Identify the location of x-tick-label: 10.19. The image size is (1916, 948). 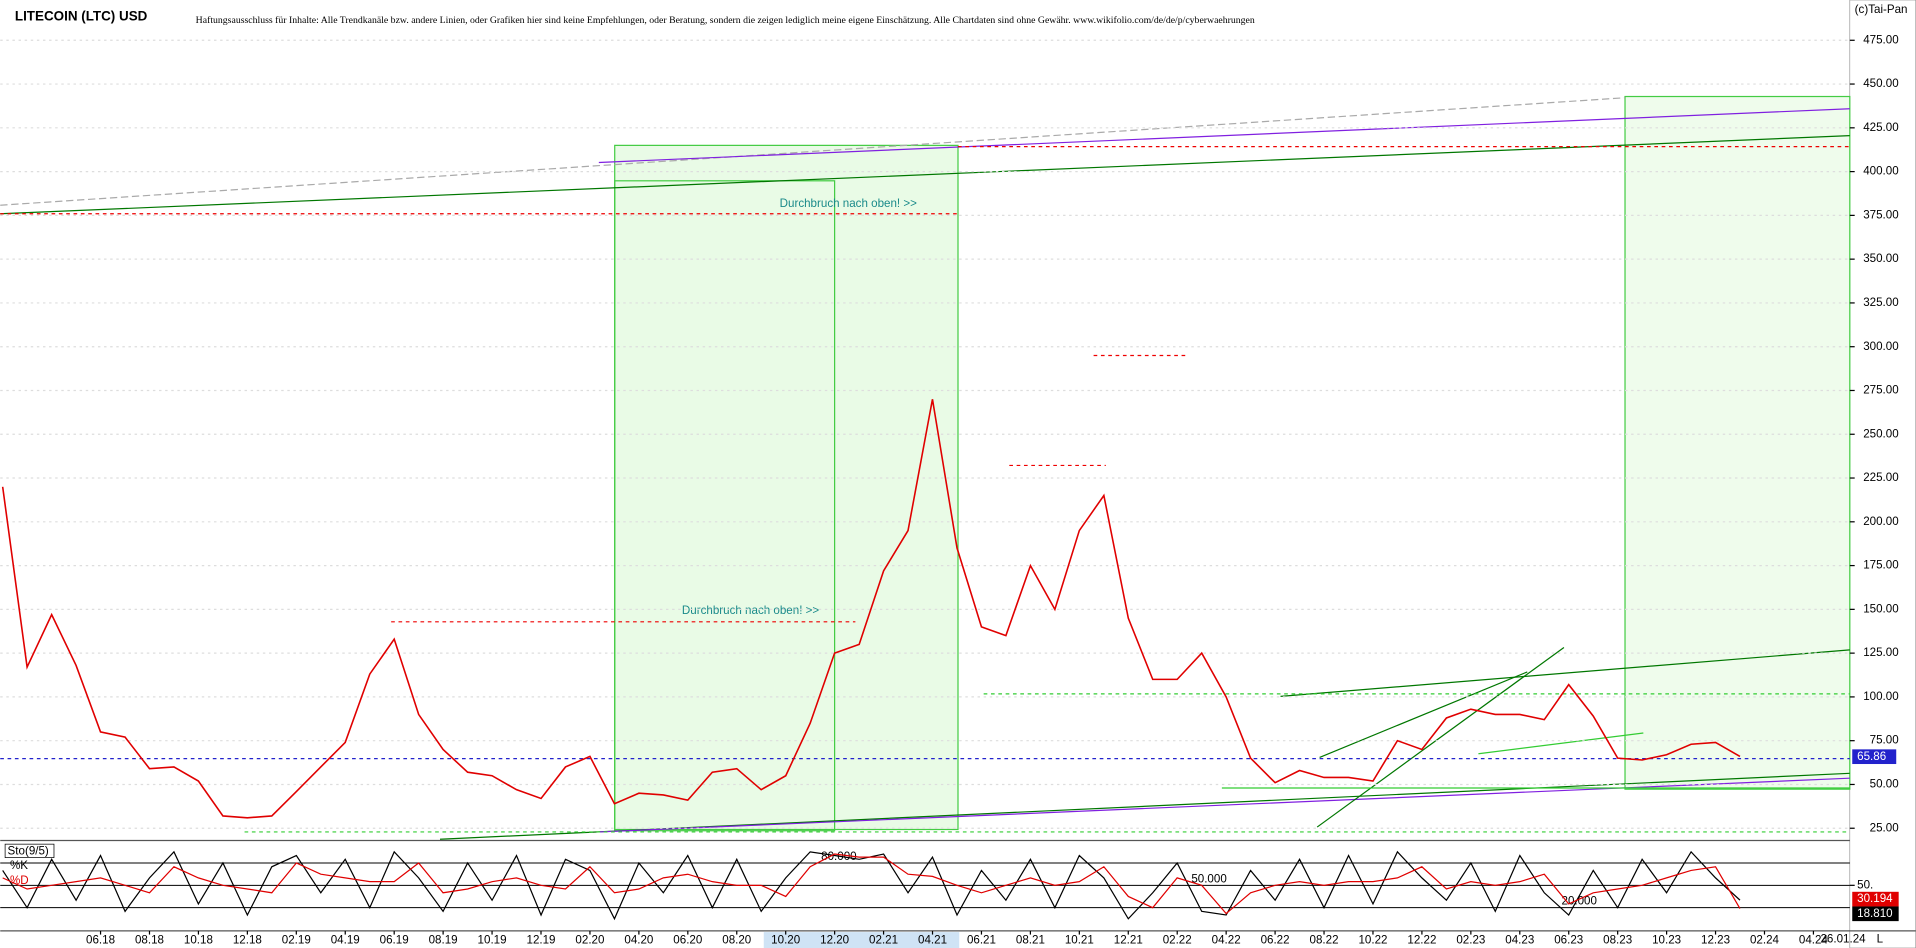
(492, 940).